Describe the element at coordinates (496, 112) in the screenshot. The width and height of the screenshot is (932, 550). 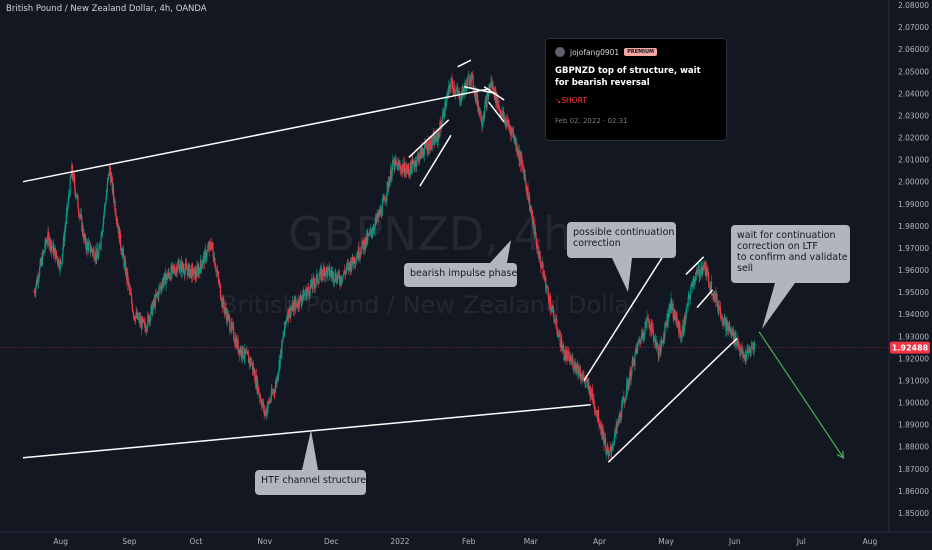
I see `top-right-line-b` at that location.